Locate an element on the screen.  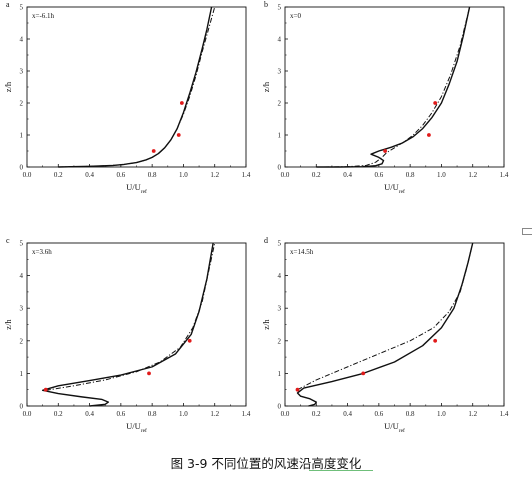
panel-label: c is located at coordinates (8, 240).